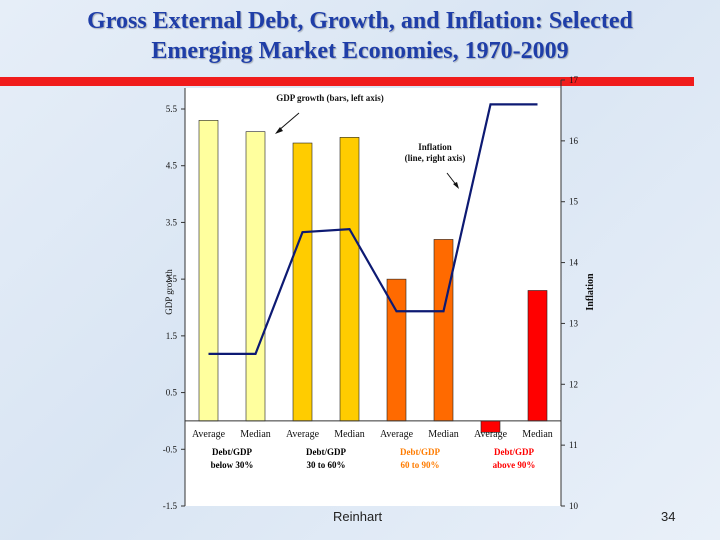 The width and height of the screenshot is (720, 540). What do you see at coordinates (170, 506) in the screenshot?
I see `y-tick-label: -1.5` at bounding box center [170, 506].